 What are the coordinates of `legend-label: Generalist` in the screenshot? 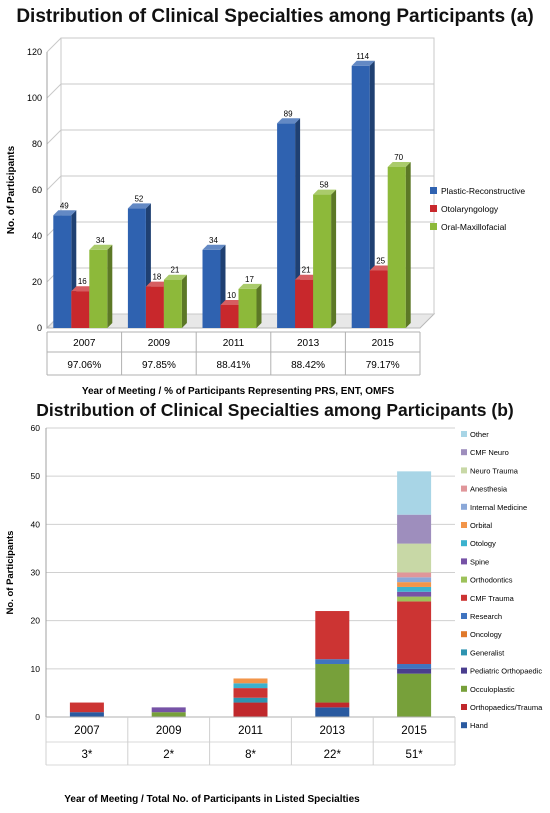 It's located at (487, 652).